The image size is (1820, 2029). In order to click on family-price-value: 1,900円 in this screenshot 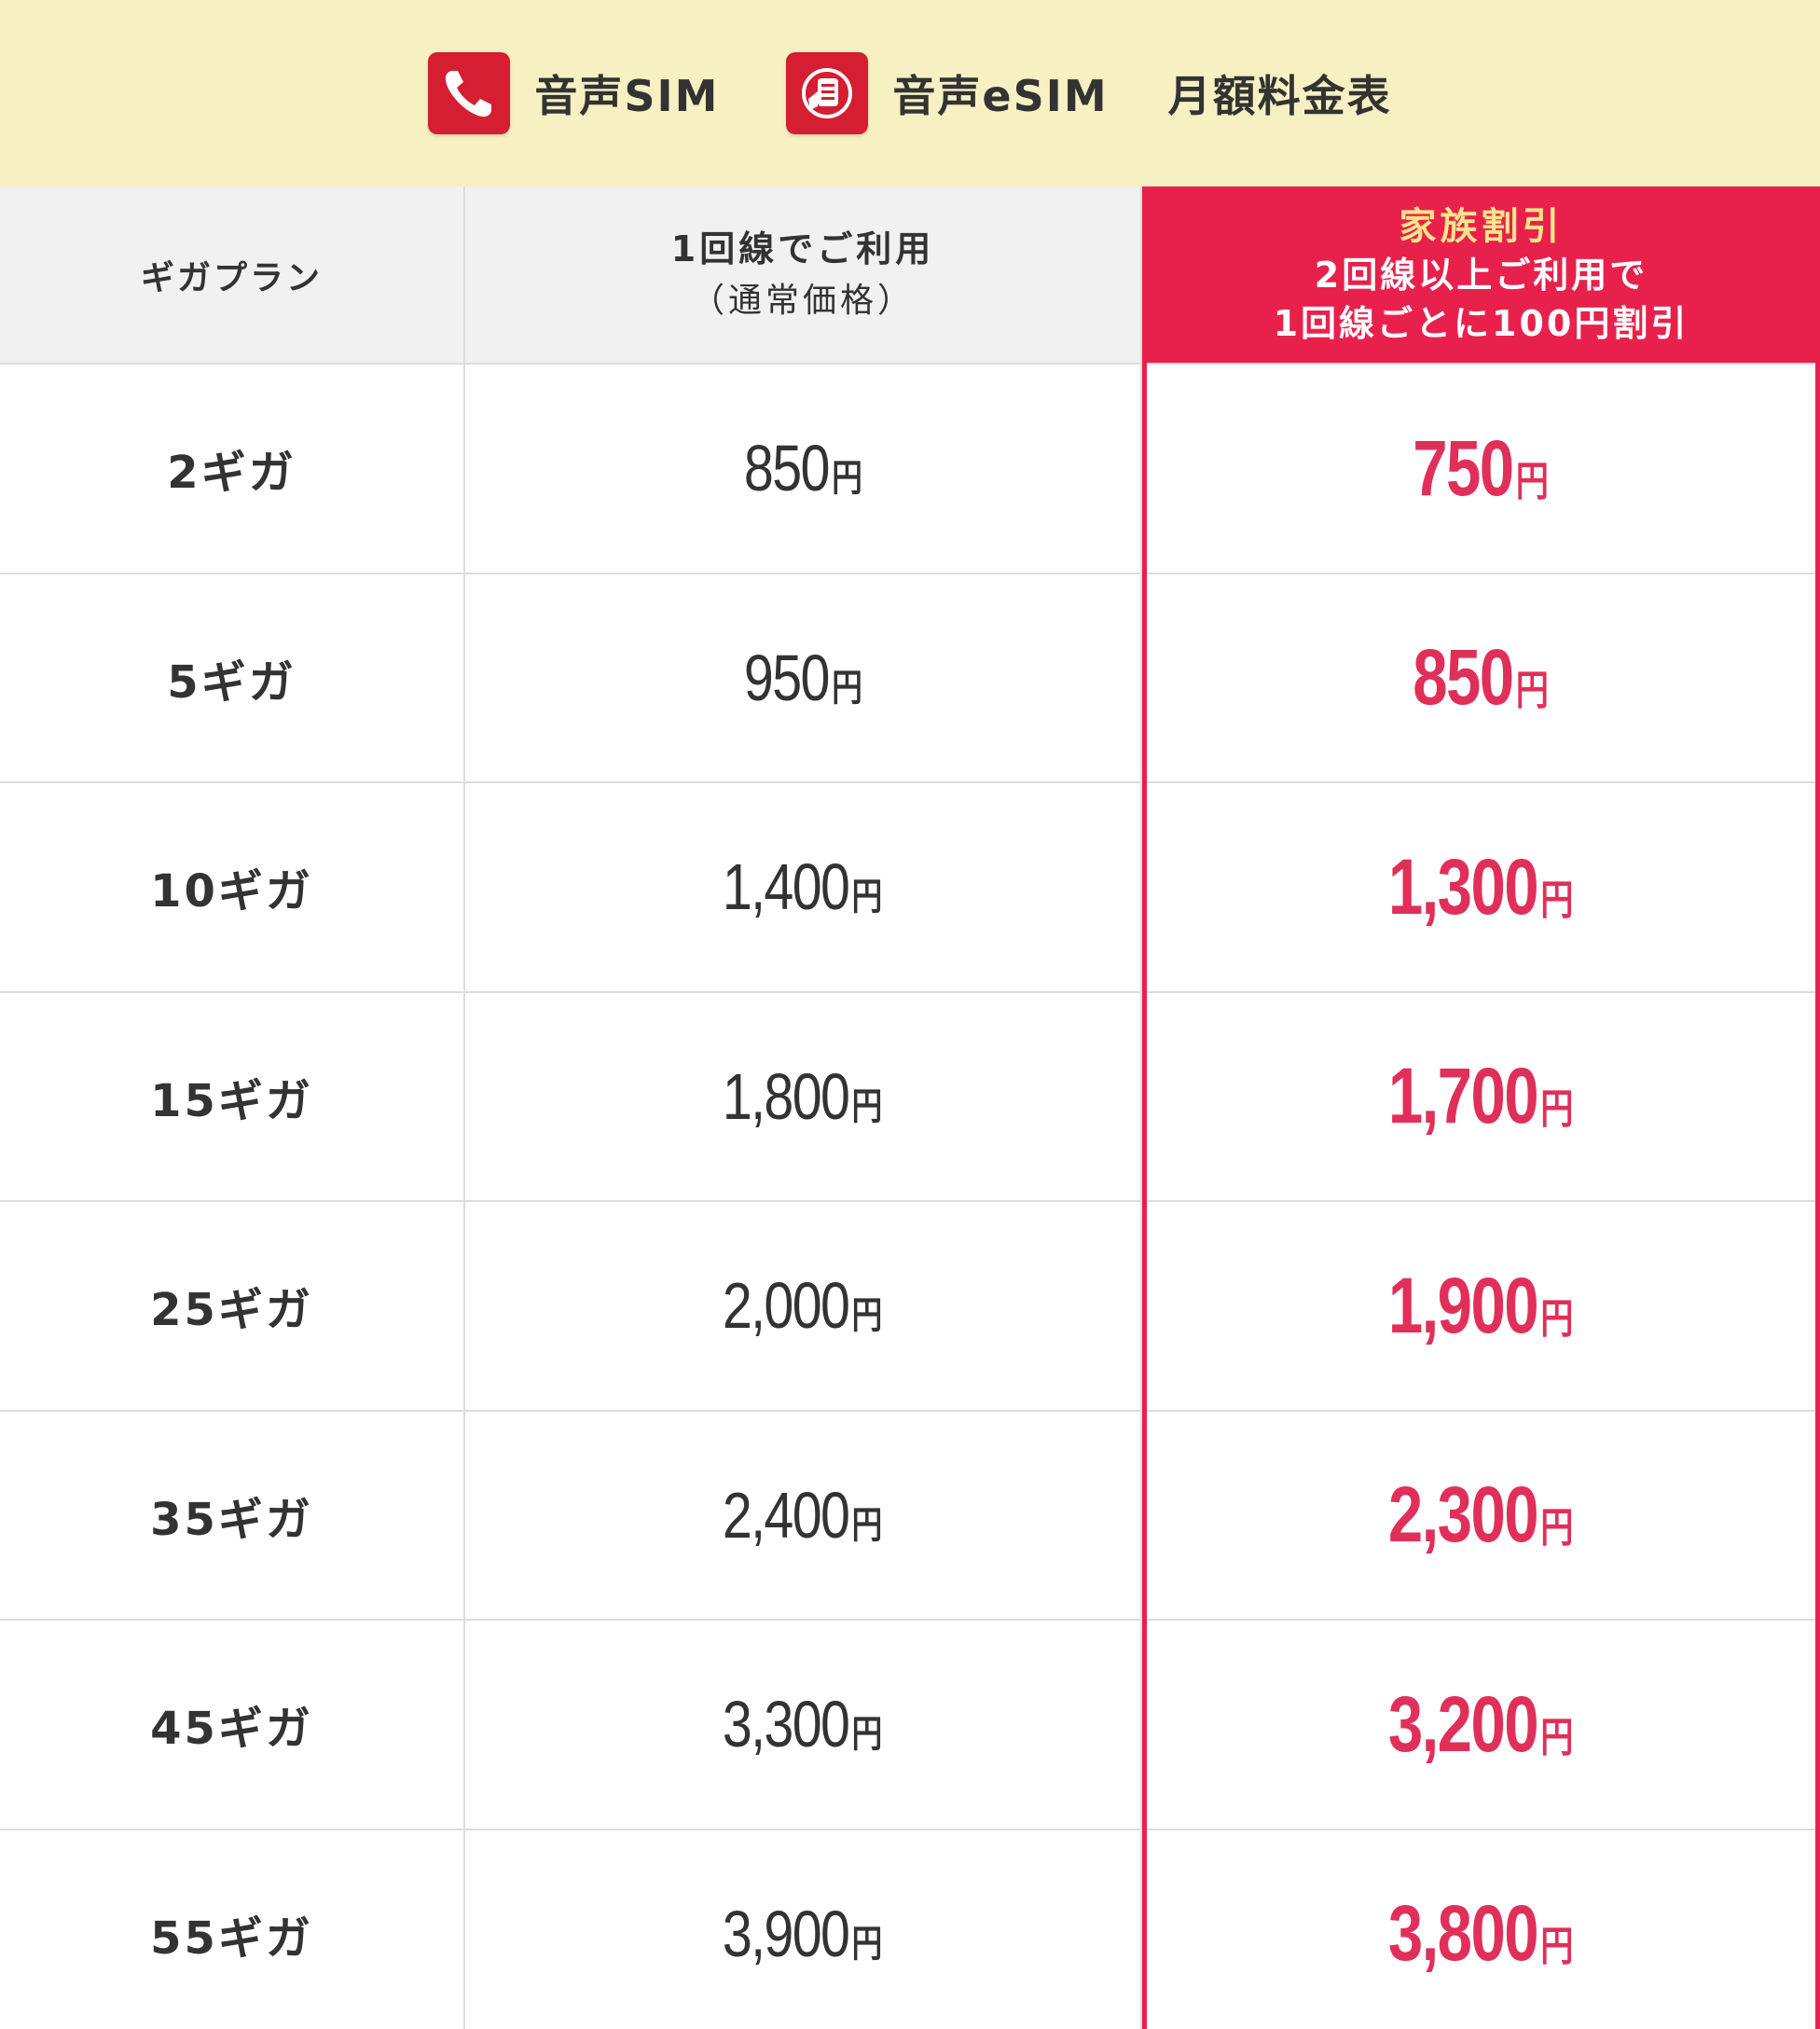, I will do `click(1481, 1305)`.